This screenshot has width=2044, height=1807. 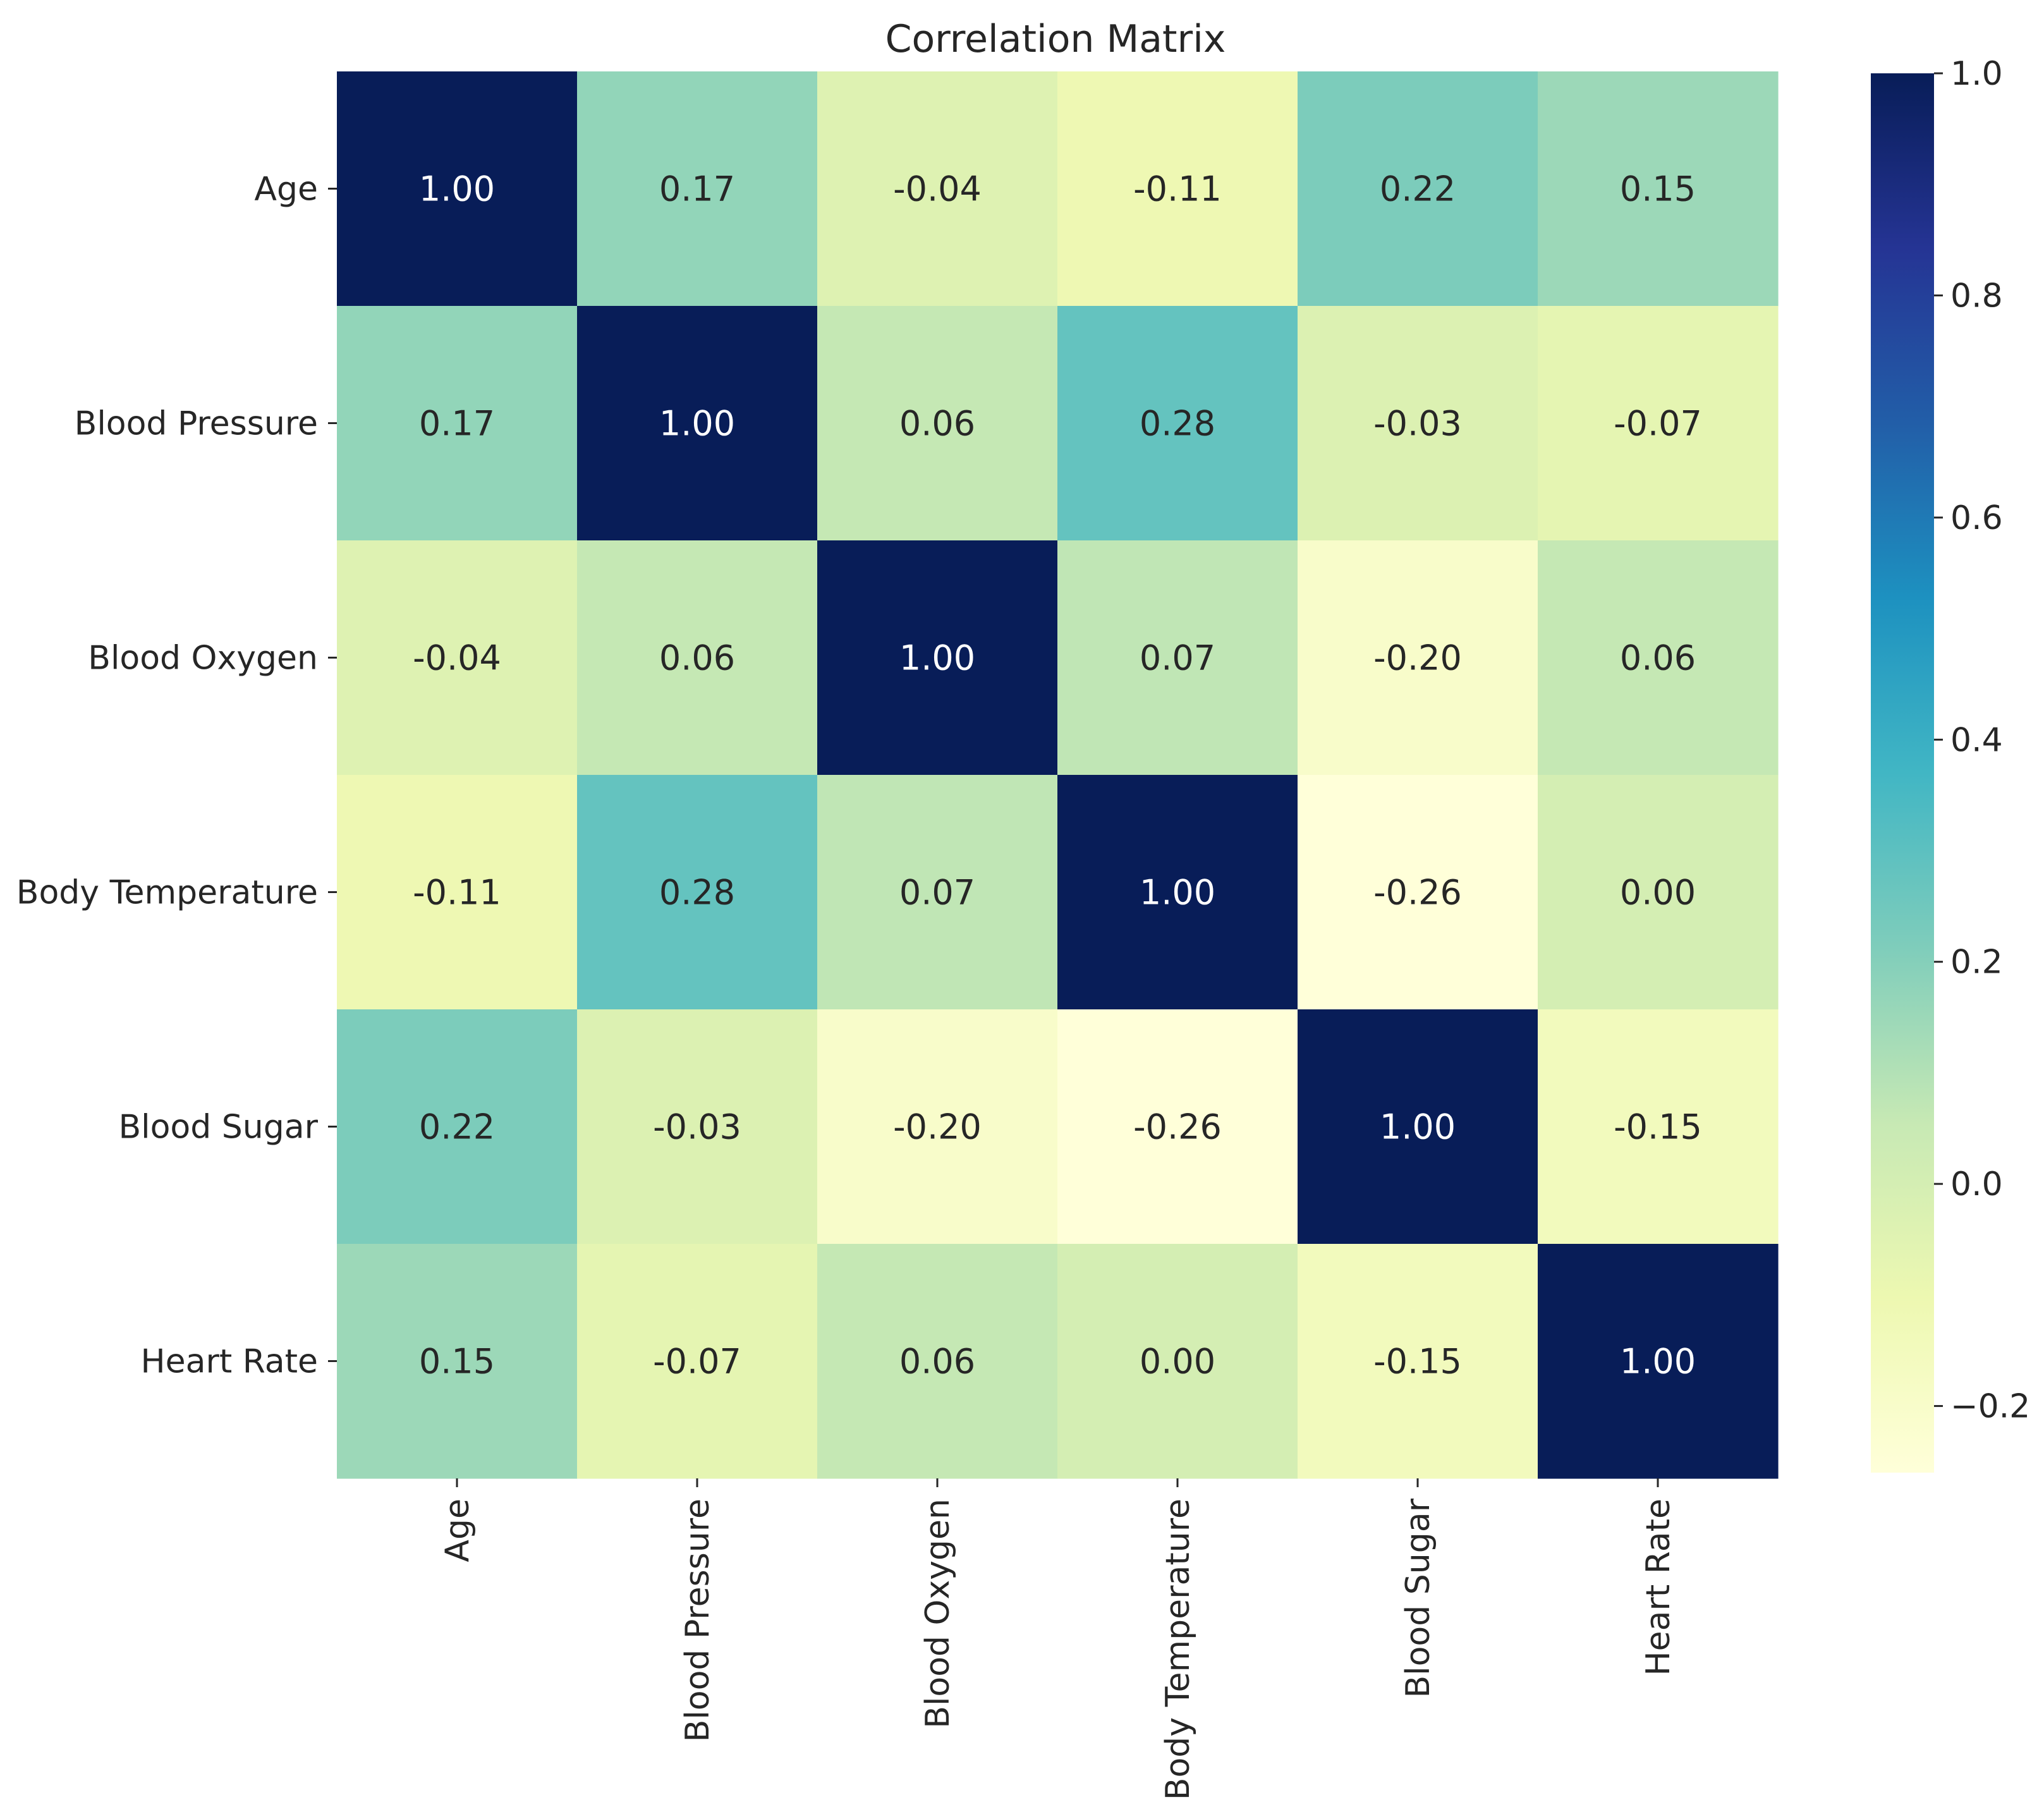 I want to click on y-tick-label: Blood Pressure, so click(x=197, y=424).